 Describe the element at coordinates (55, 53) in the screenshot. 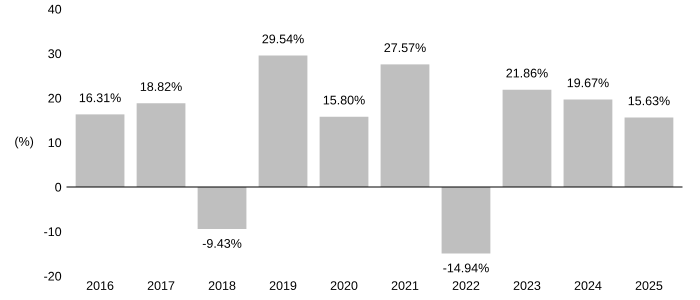

I see `y-tick-label: 30` at that location.